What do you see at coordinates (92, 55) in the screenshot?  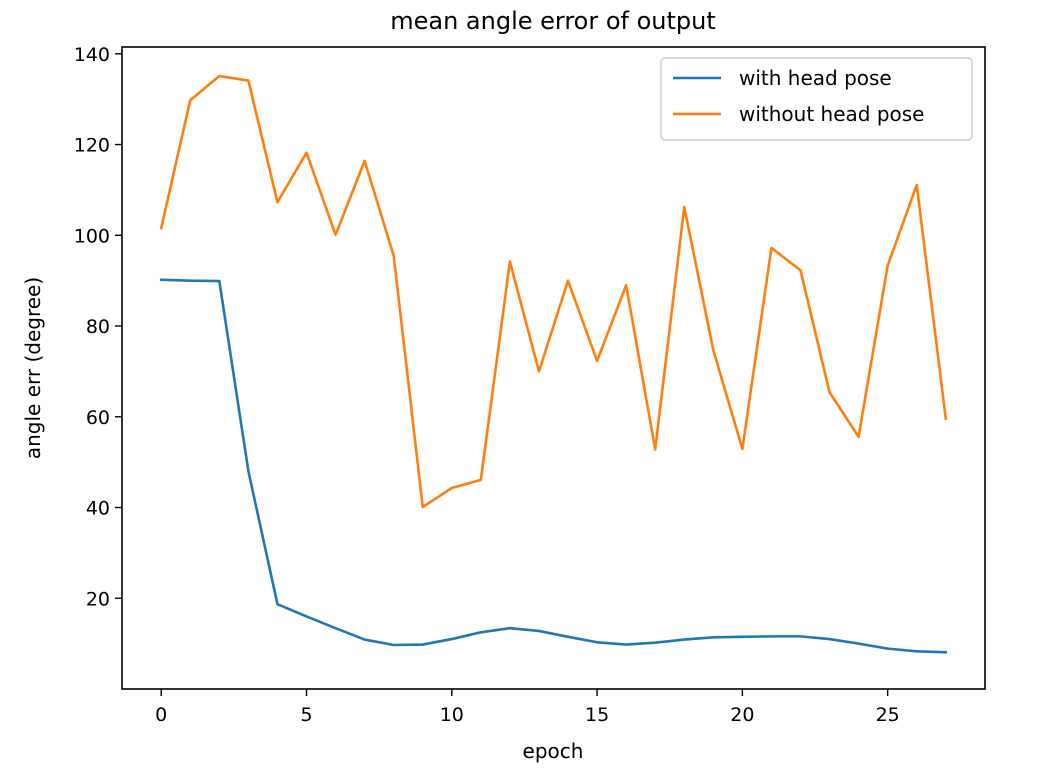 I see `y-tick-label: 140` at bounding box center [92, 55].